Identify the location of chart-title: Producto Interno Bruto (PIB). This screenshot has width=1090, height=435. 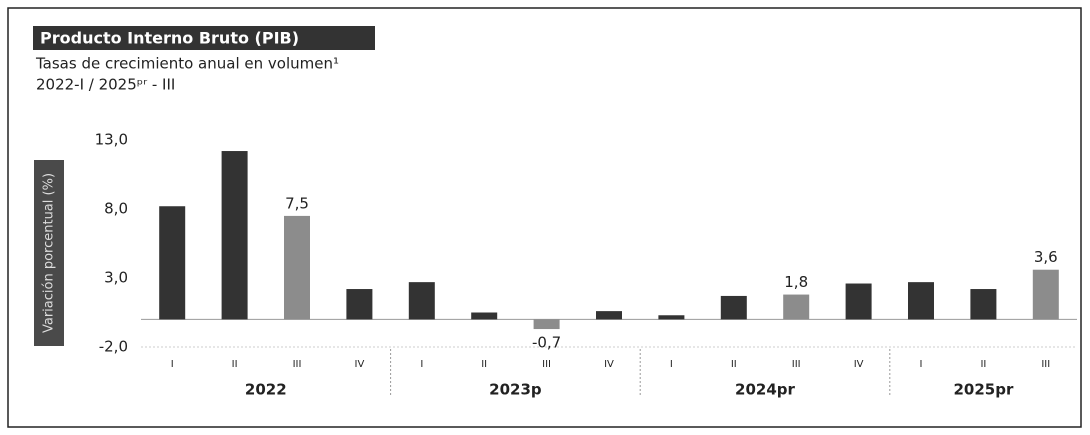
(169, 38).